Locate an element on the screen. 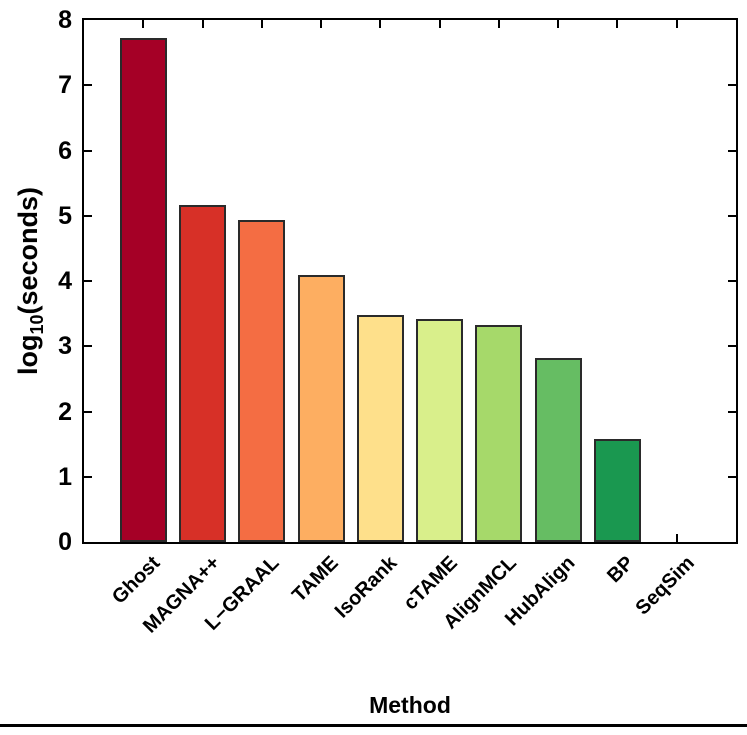 Image resolution: width=747 pixels, height=735 pixels. y-tick-label: 6 is located at coordinates (65, 151).